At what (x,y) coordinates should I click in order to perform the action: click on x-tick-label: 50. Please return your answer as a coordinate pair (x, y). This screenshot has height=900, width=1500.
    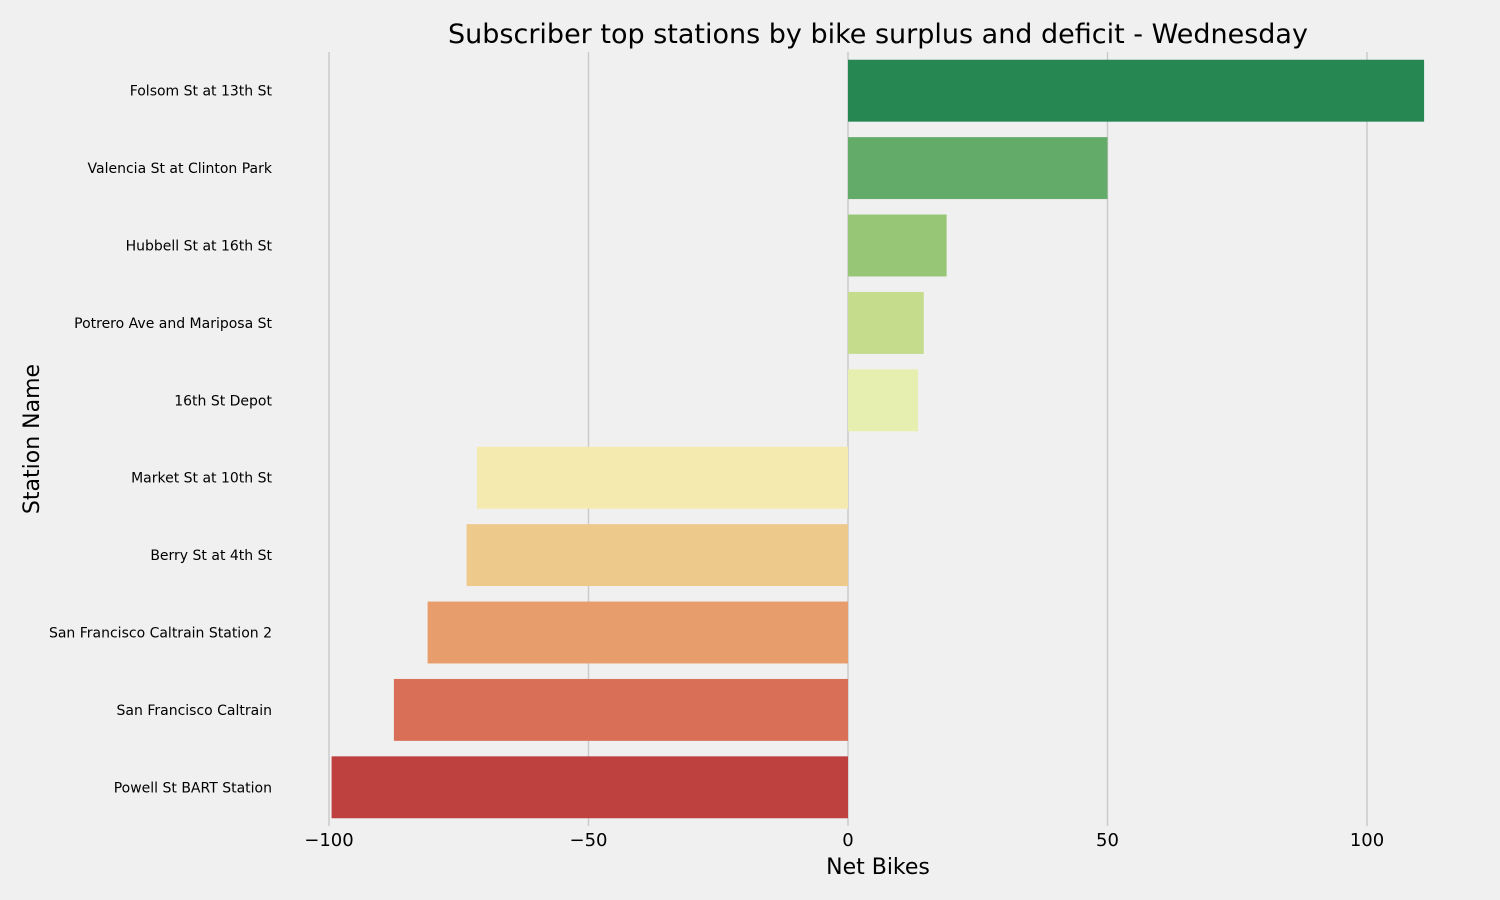
    Looking at the image, I should click on (1107, 840).